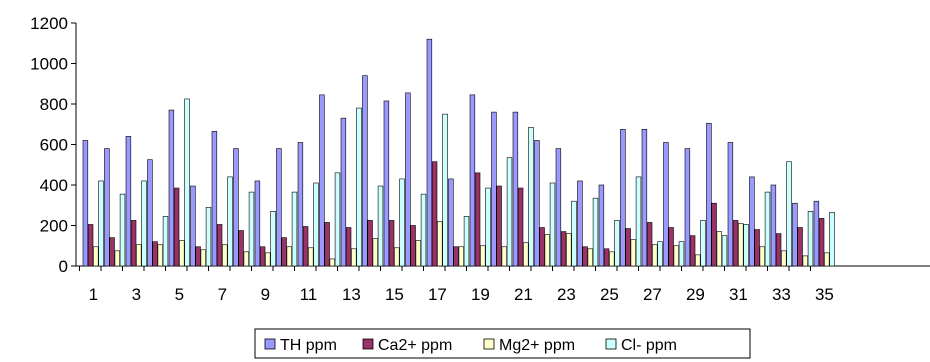 The image size is (930, 362). Describe the element at coordinates (489, 344) in the screenshot. I see `legend-swatch-mg2-ppm` at that location.